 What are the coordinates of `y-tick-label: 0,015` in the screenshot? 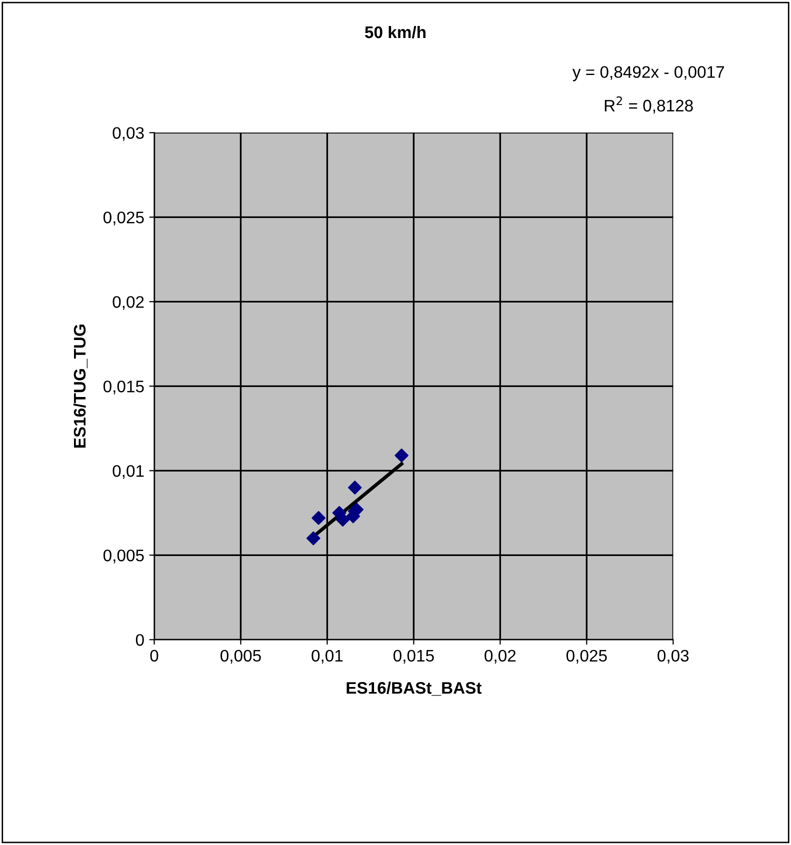 It's located at (123, 387).